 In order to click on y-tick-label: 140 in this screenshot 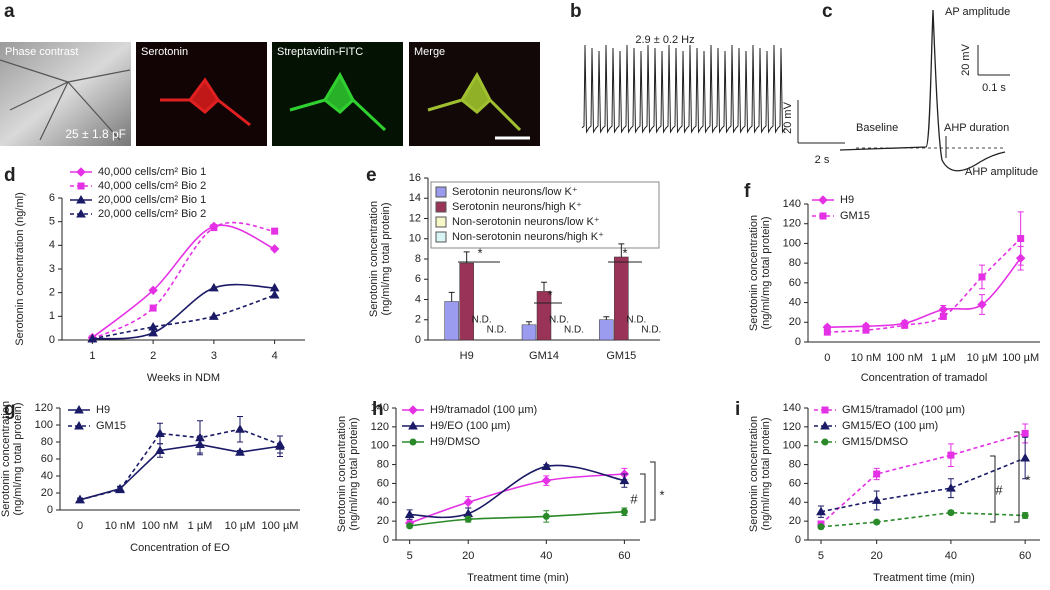, I will do `click(792, 408)`.